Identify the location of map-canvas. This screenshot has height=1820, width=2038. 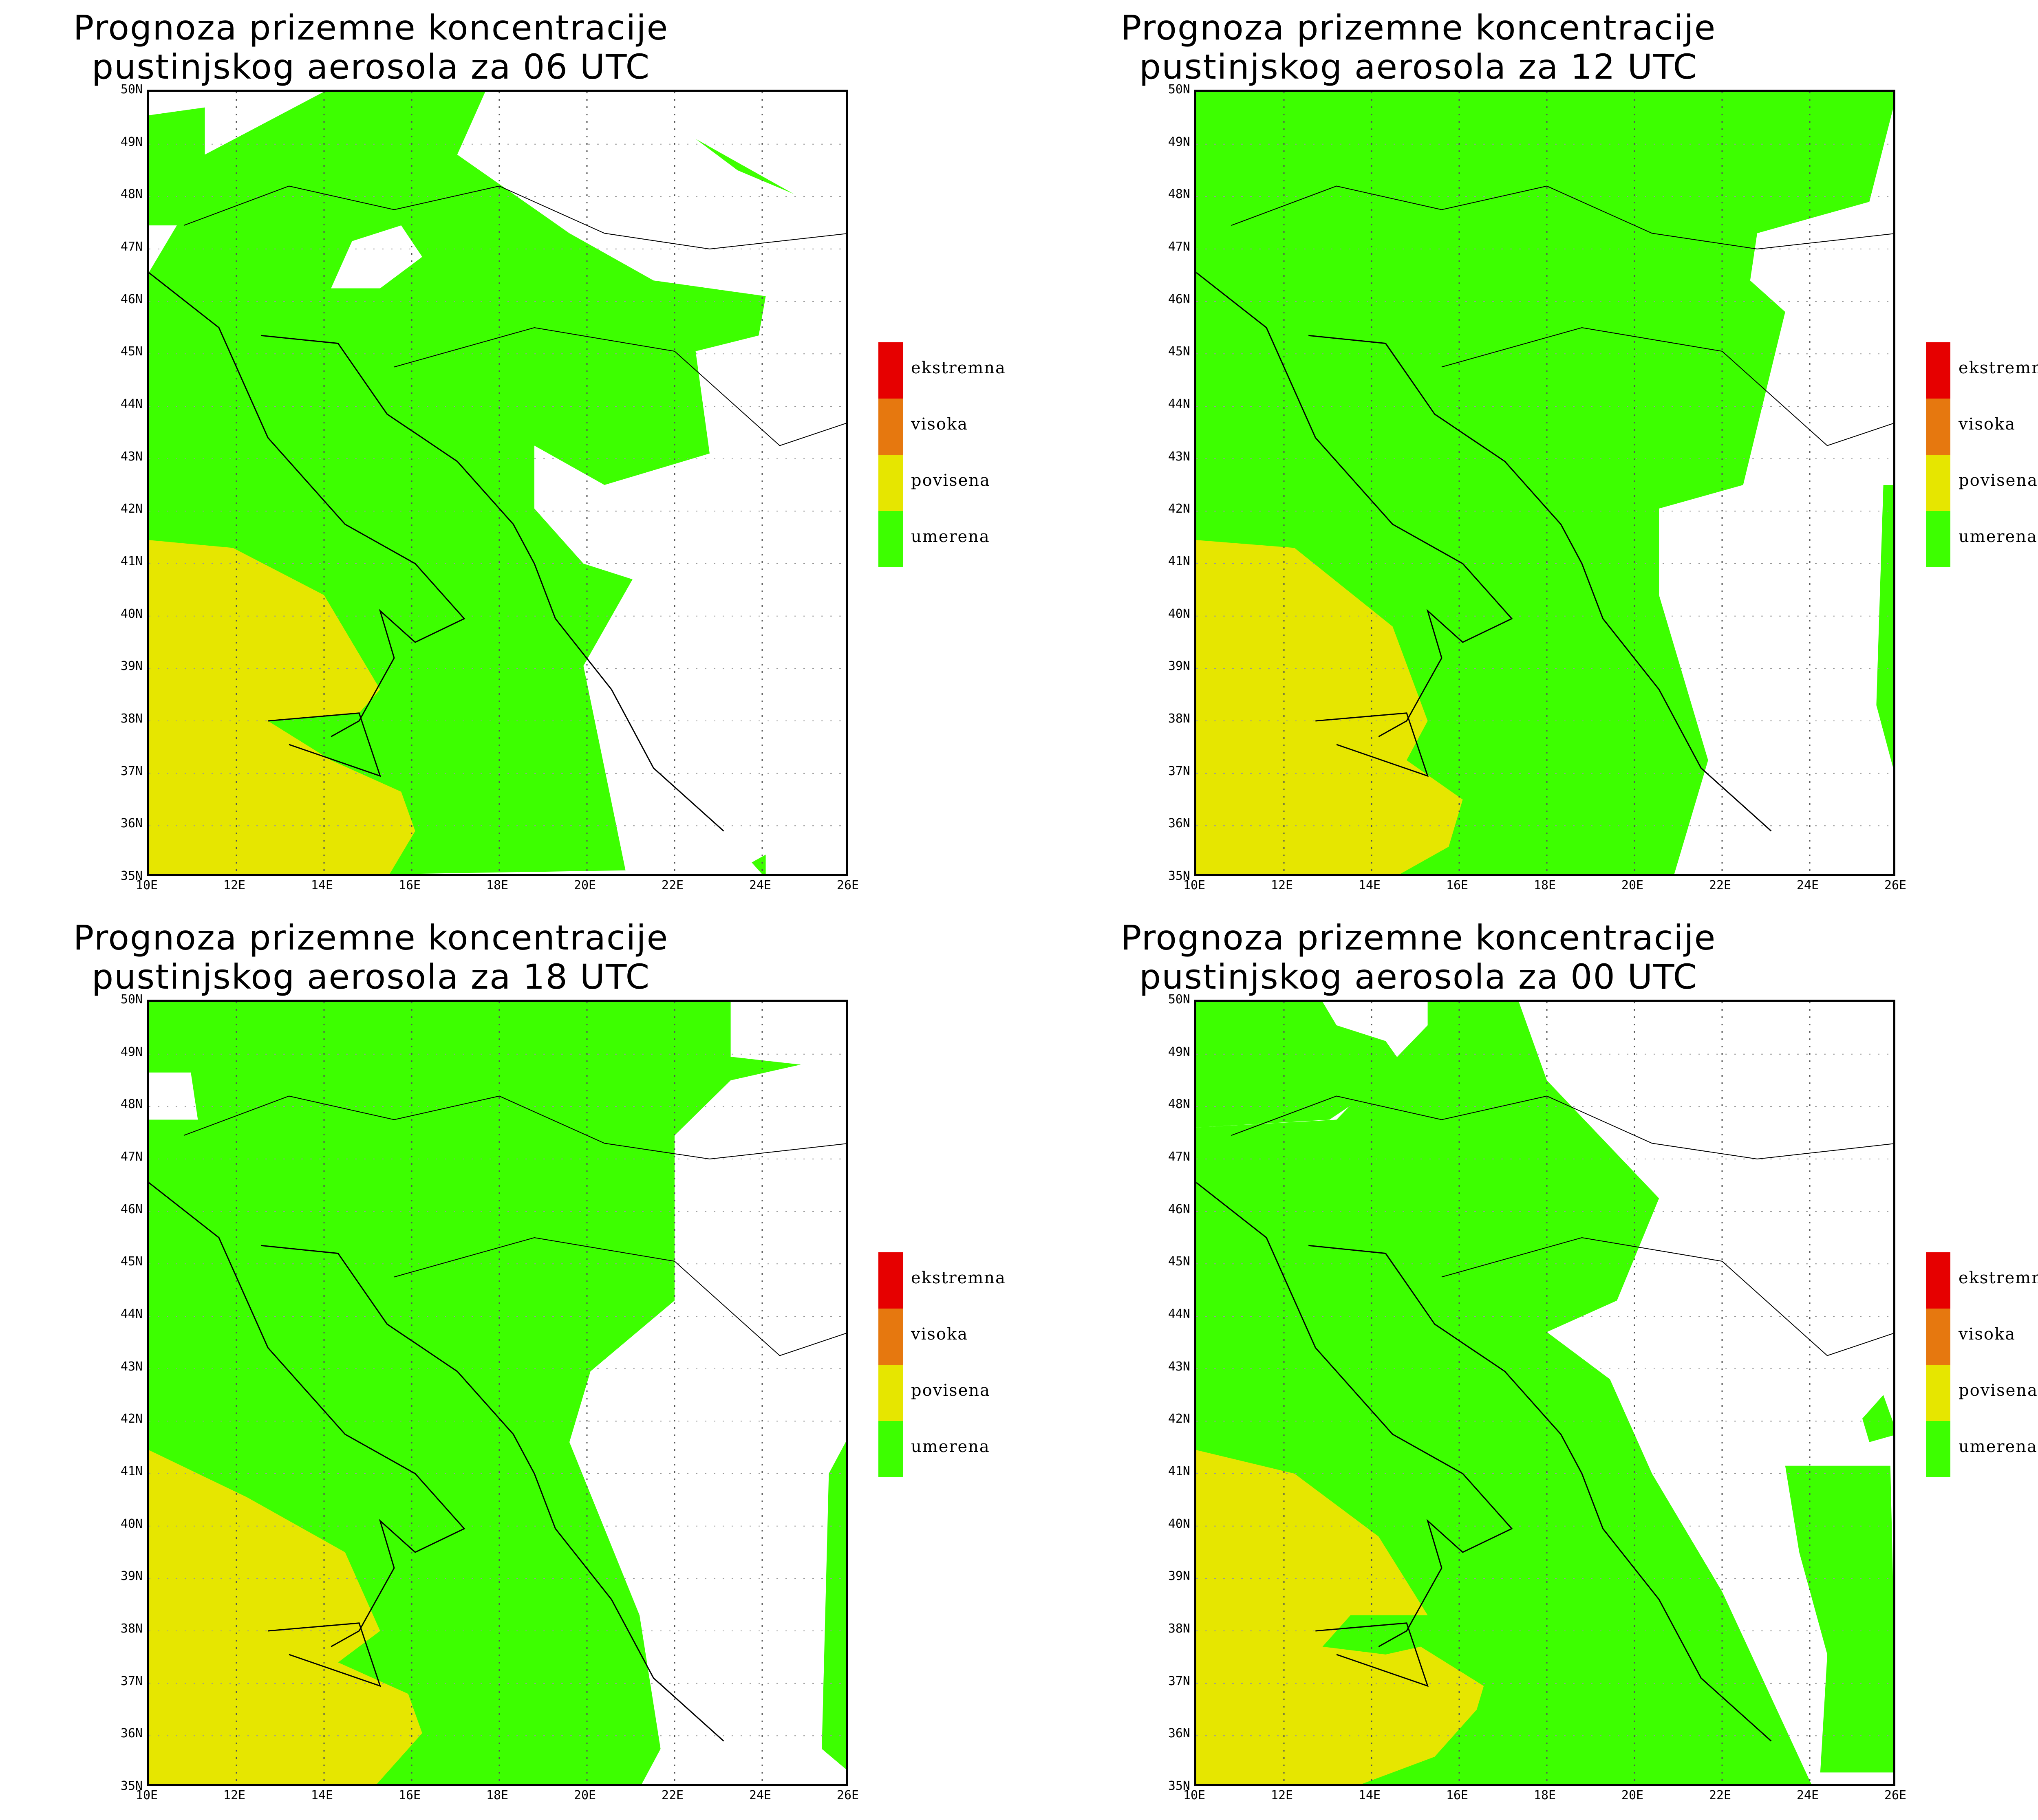
(498, 1393).